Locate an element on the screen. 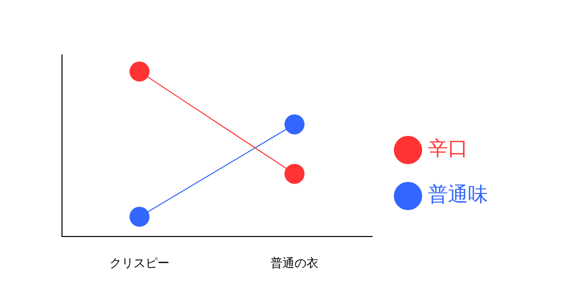 This screenshot has height=291, width=568. x-tick-label: 普通の衣 is located at coordinates (294, 263).